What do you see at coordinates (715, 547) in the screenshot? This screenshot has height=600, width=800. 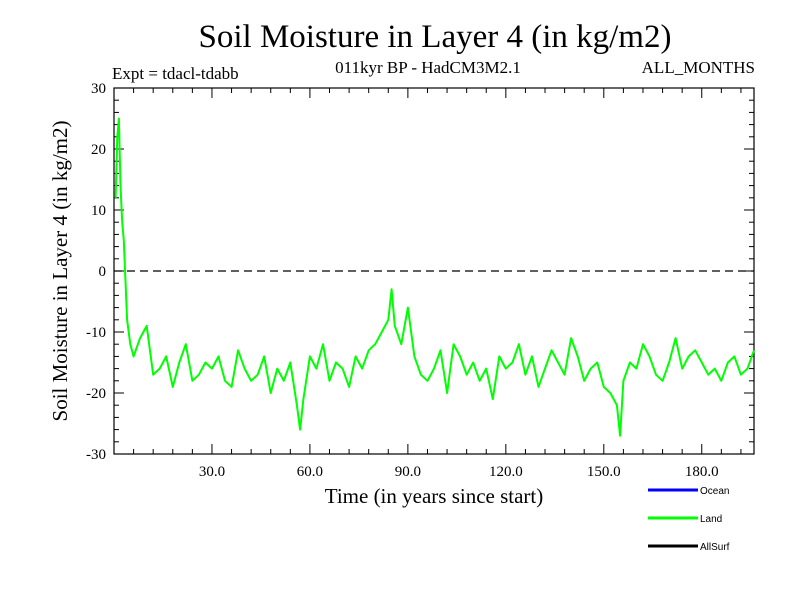 I see `legend-label-allsurf: AllSurf` at bounding box center [715, 547].